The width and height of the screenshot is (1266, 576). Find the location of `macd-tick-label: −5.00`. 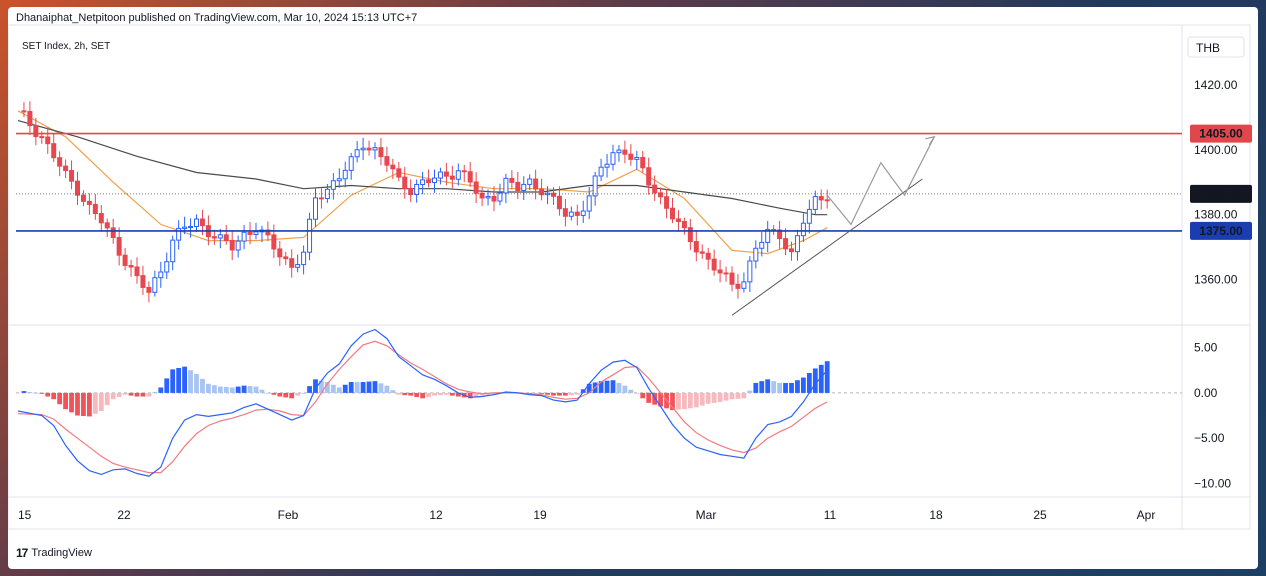

macd-tick-label: −5.00 is located at coordinates (1209, 438).